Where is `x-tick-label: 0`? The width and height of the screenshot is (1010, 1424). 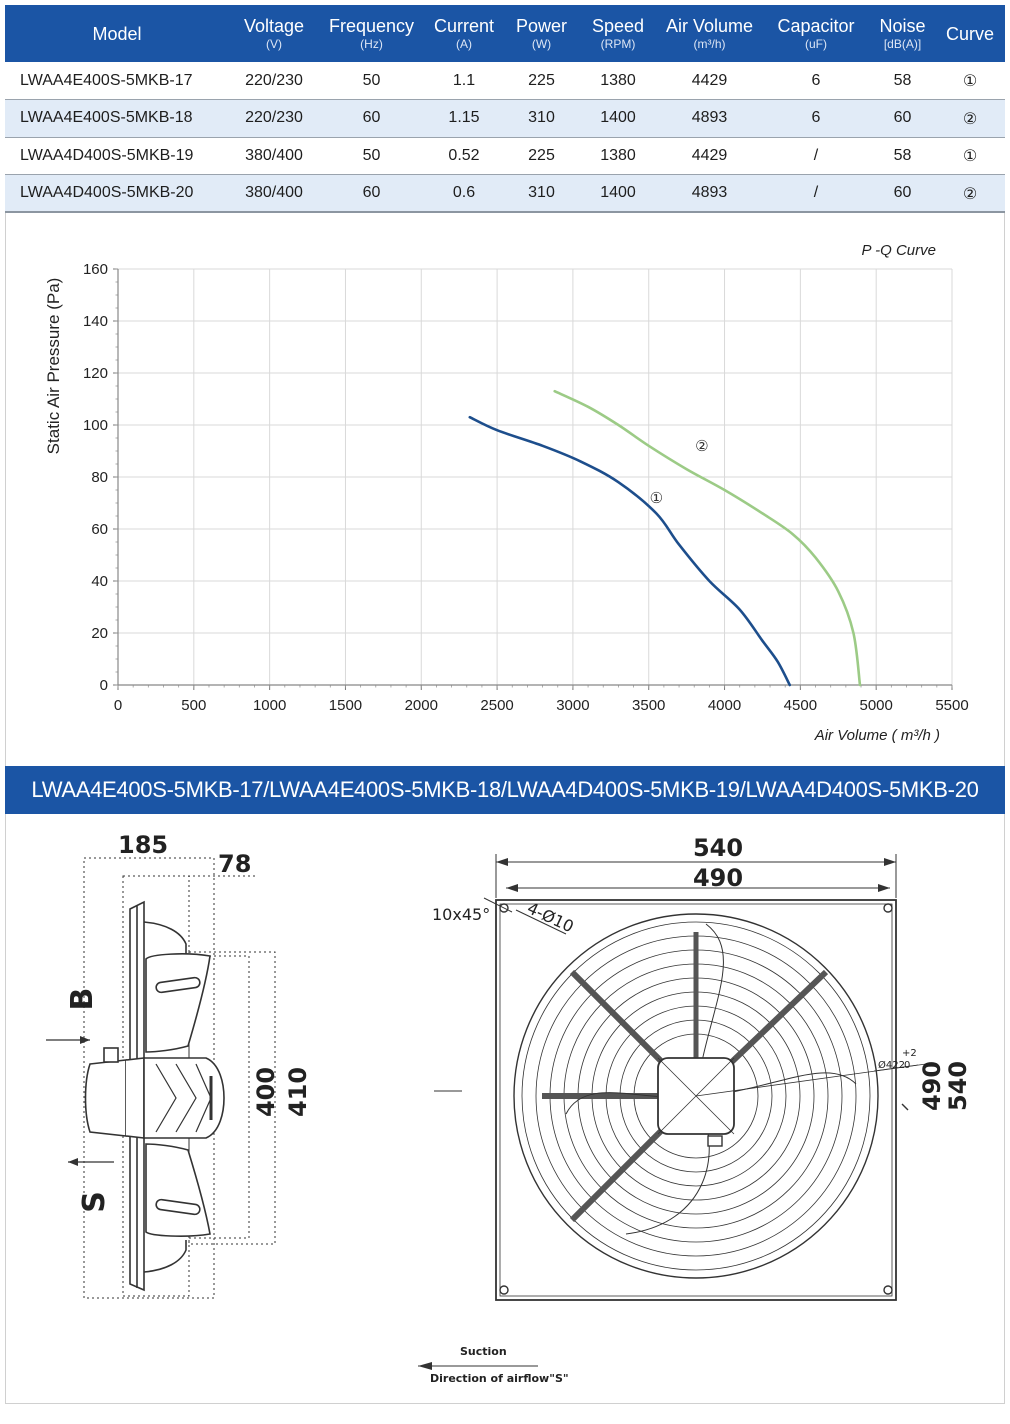
x-tick-label: 0 is located at coordinates (118, 705).